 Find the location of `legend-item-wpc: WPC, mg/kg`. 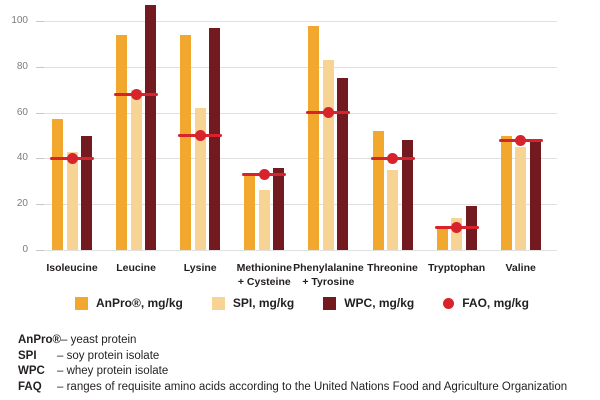

legend-item-wpc: WPC, mg/kg is located at coordinates (368, 303).